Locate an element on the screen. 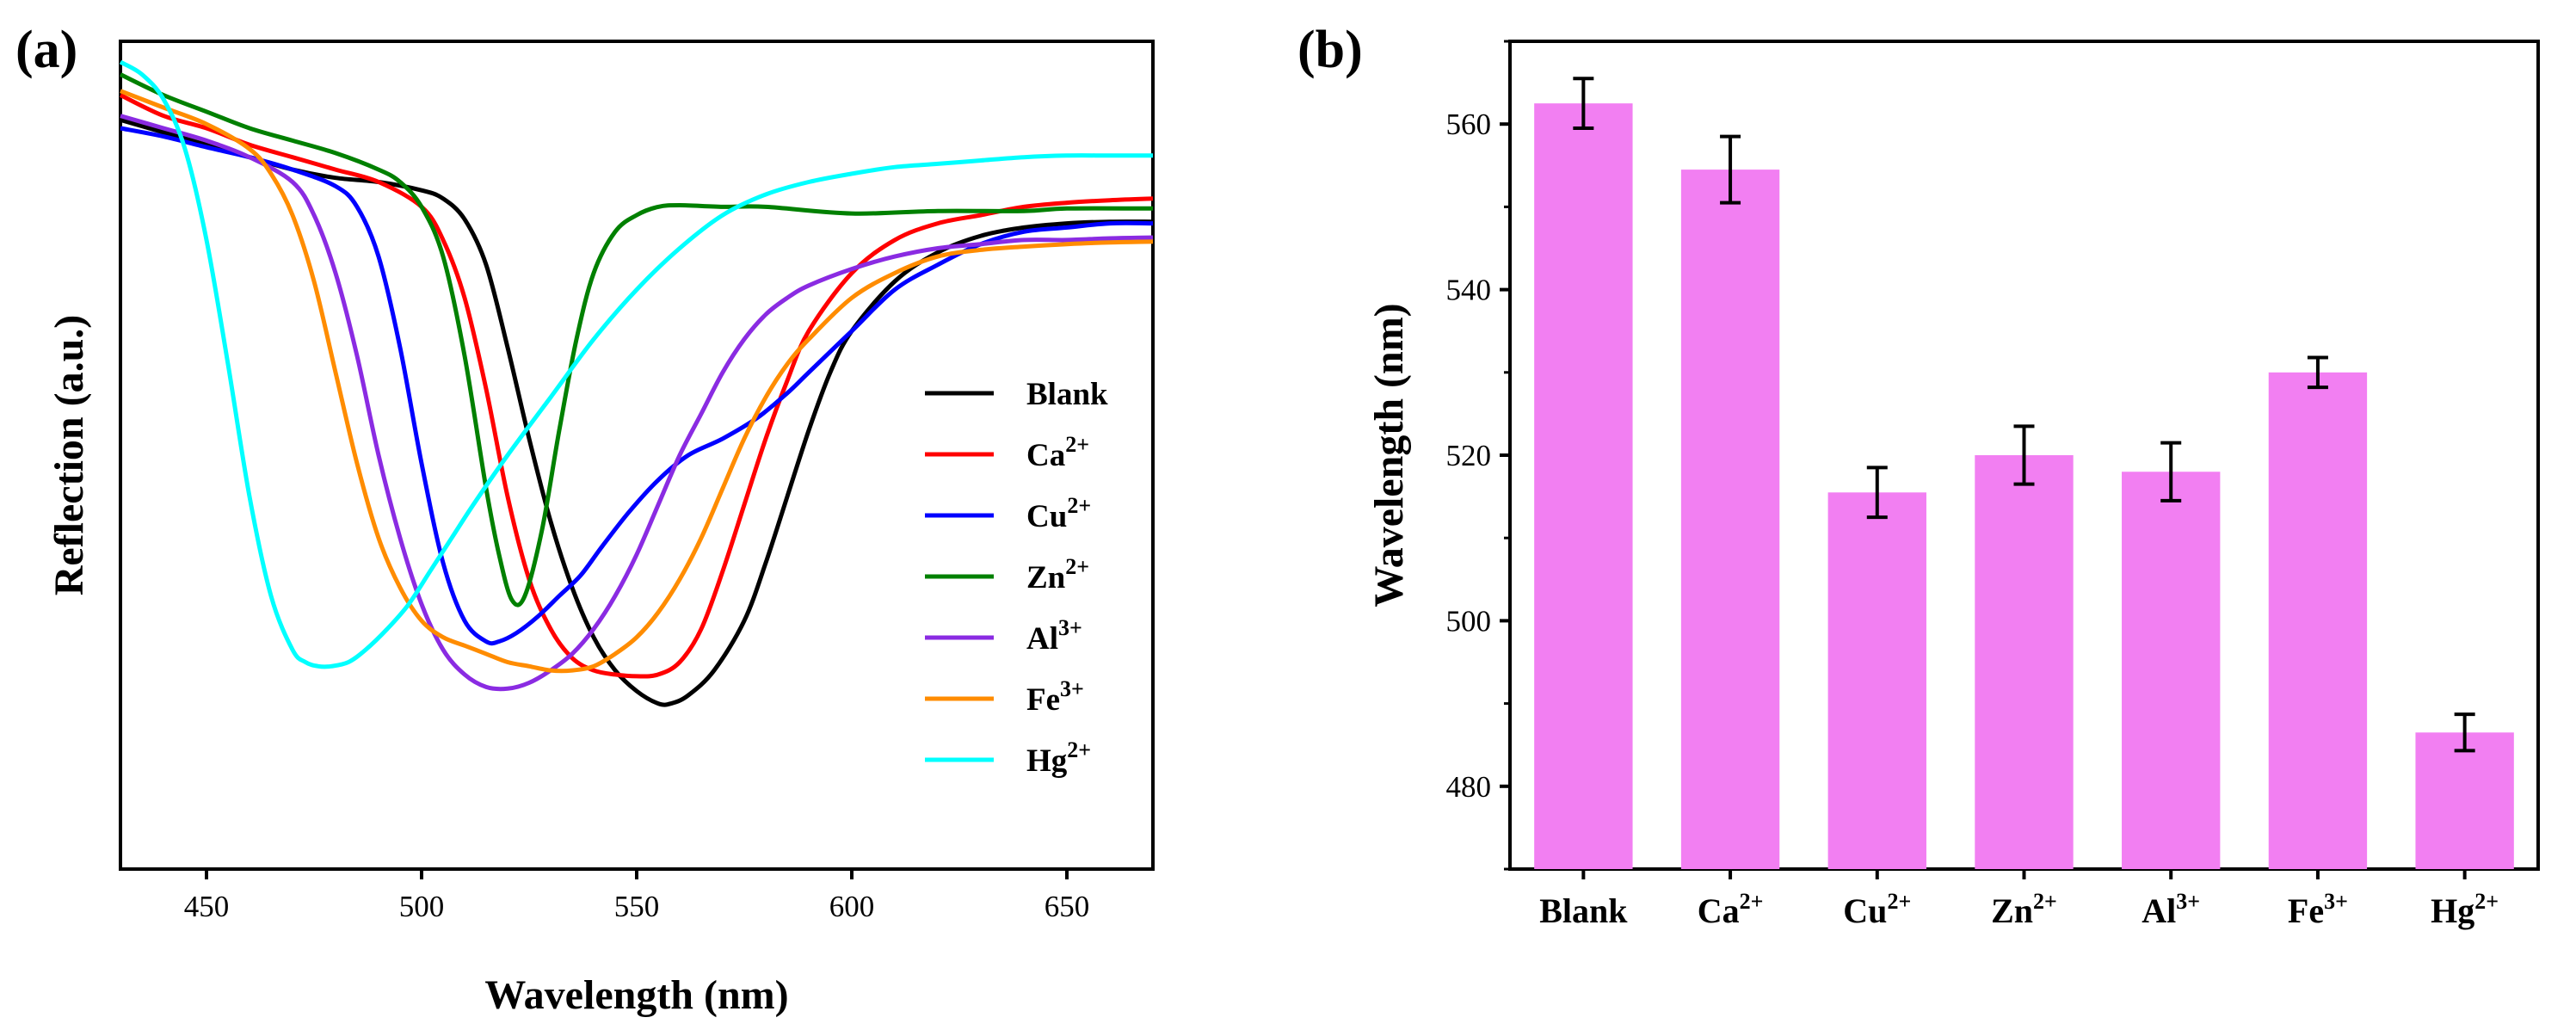  category-label-ca-superscript: 2+ is located at coordinates (1752, 901).